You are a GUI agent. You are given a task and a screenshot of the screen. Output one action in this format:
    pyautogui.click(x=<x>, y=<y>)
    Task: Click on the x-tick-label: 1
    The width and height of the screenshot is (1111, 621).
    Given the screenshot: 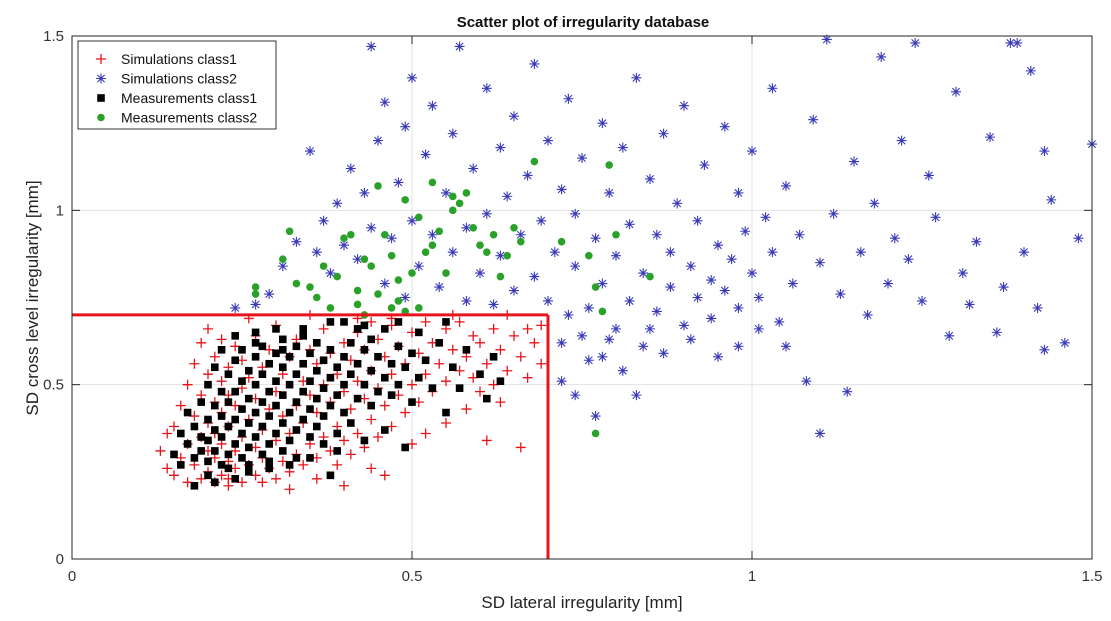 What is the action you would take?
    pyautogui.click(x=752, y=576)
    